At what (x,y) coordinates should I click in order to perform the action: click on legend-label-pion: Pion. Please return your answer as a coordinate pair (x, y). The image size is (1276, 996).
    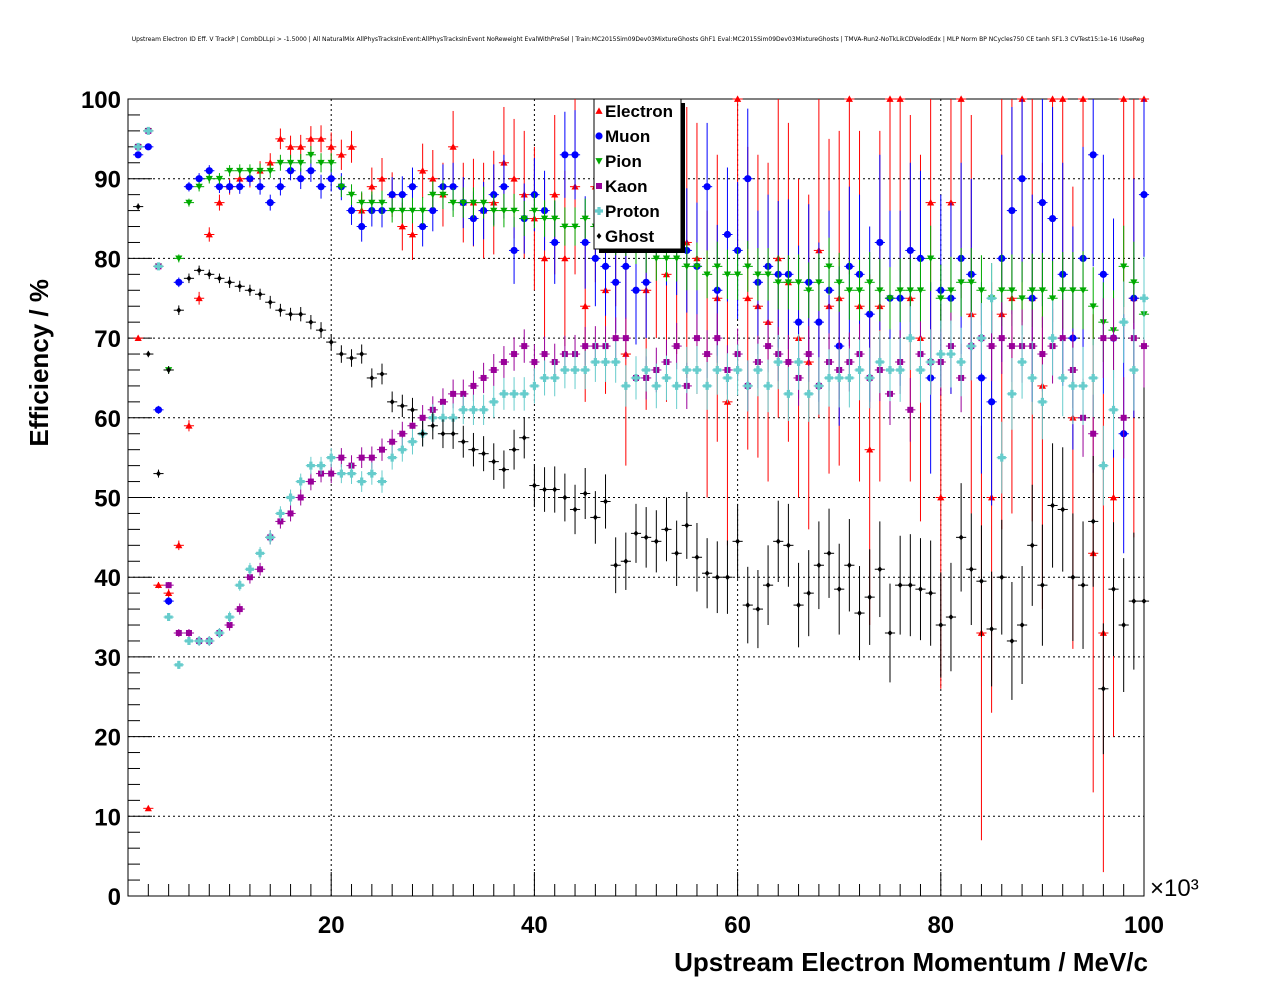
    Looking at the image, I should click on (623, 161).